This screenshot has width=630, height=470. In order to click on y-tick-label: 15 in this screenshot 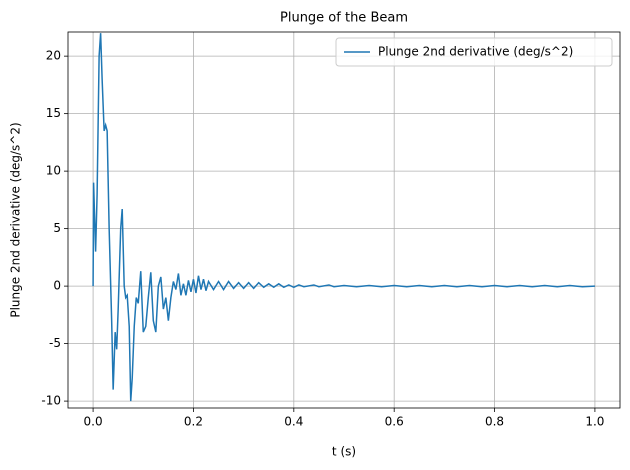, I will do `click(53, 113)`.